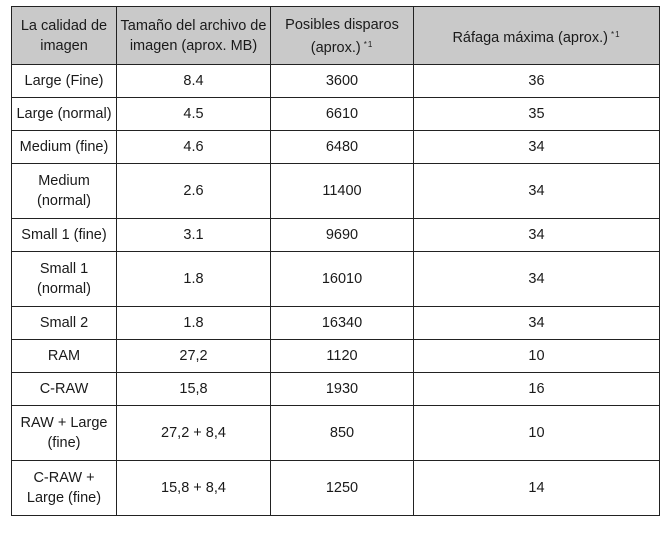 The image size is (671, 538). What do you see at coordinates (193, 433) in the screenshot?
I see `cell-size: 27,2 + 8,4` at bounding box center [193, 433].